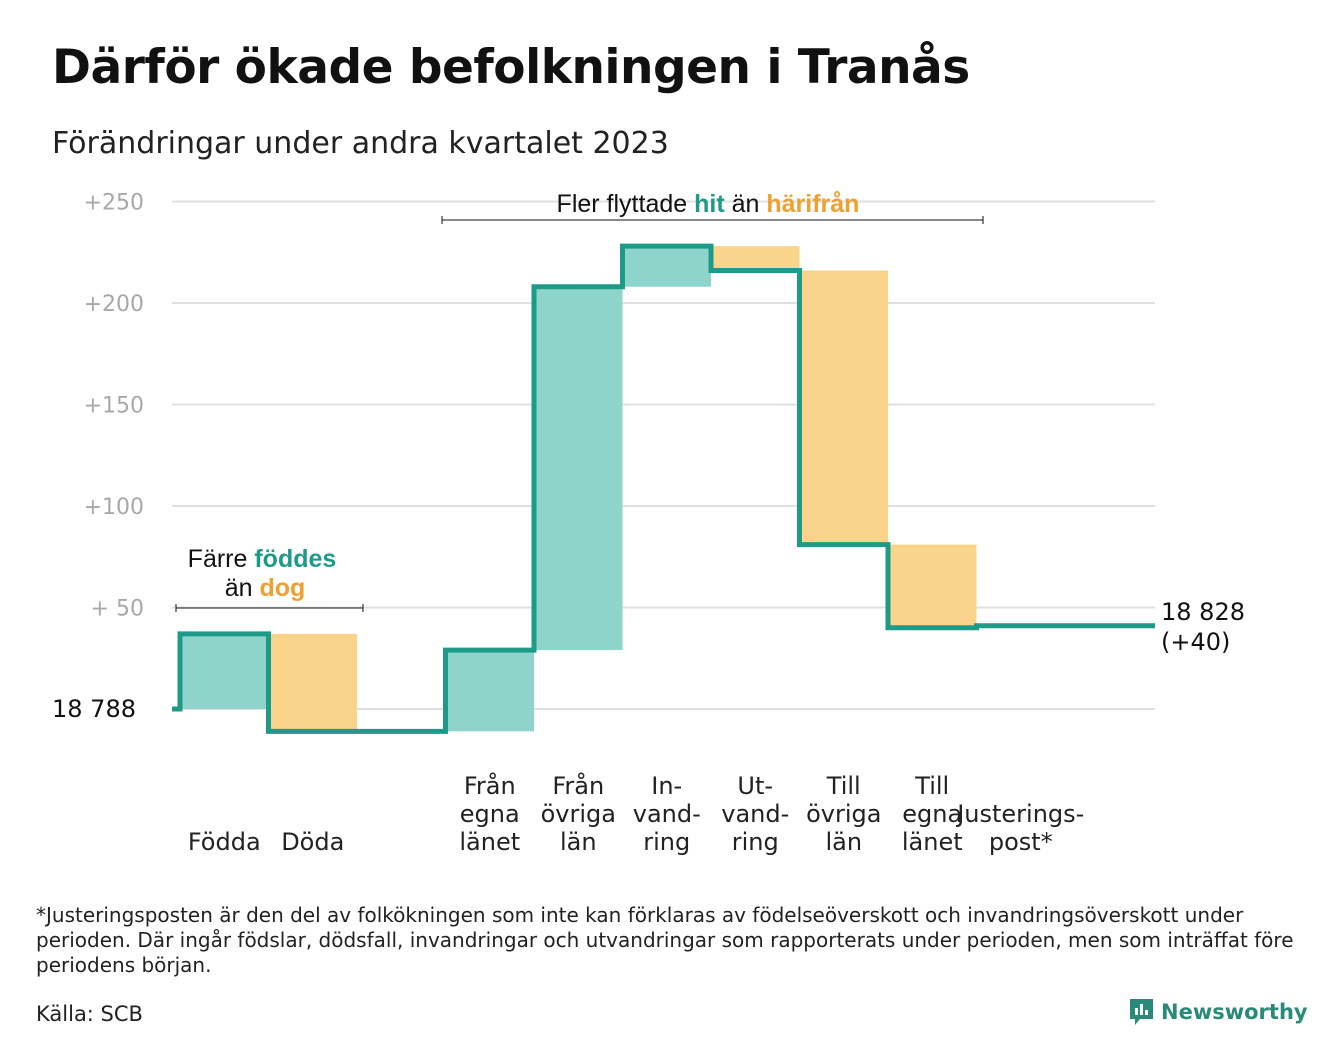  Describe the element at coordinates (1234, 1012) in the screenshot. I see `brand-name: Newsworthy` at that location.